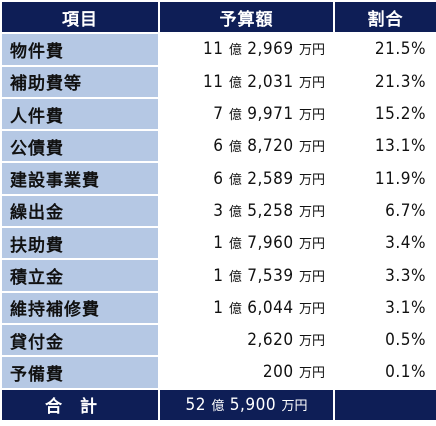  Describe the element at coordinates (246, 307) in the screenshot. I see `row-amount: 1 億 6,044 万円` at that location.